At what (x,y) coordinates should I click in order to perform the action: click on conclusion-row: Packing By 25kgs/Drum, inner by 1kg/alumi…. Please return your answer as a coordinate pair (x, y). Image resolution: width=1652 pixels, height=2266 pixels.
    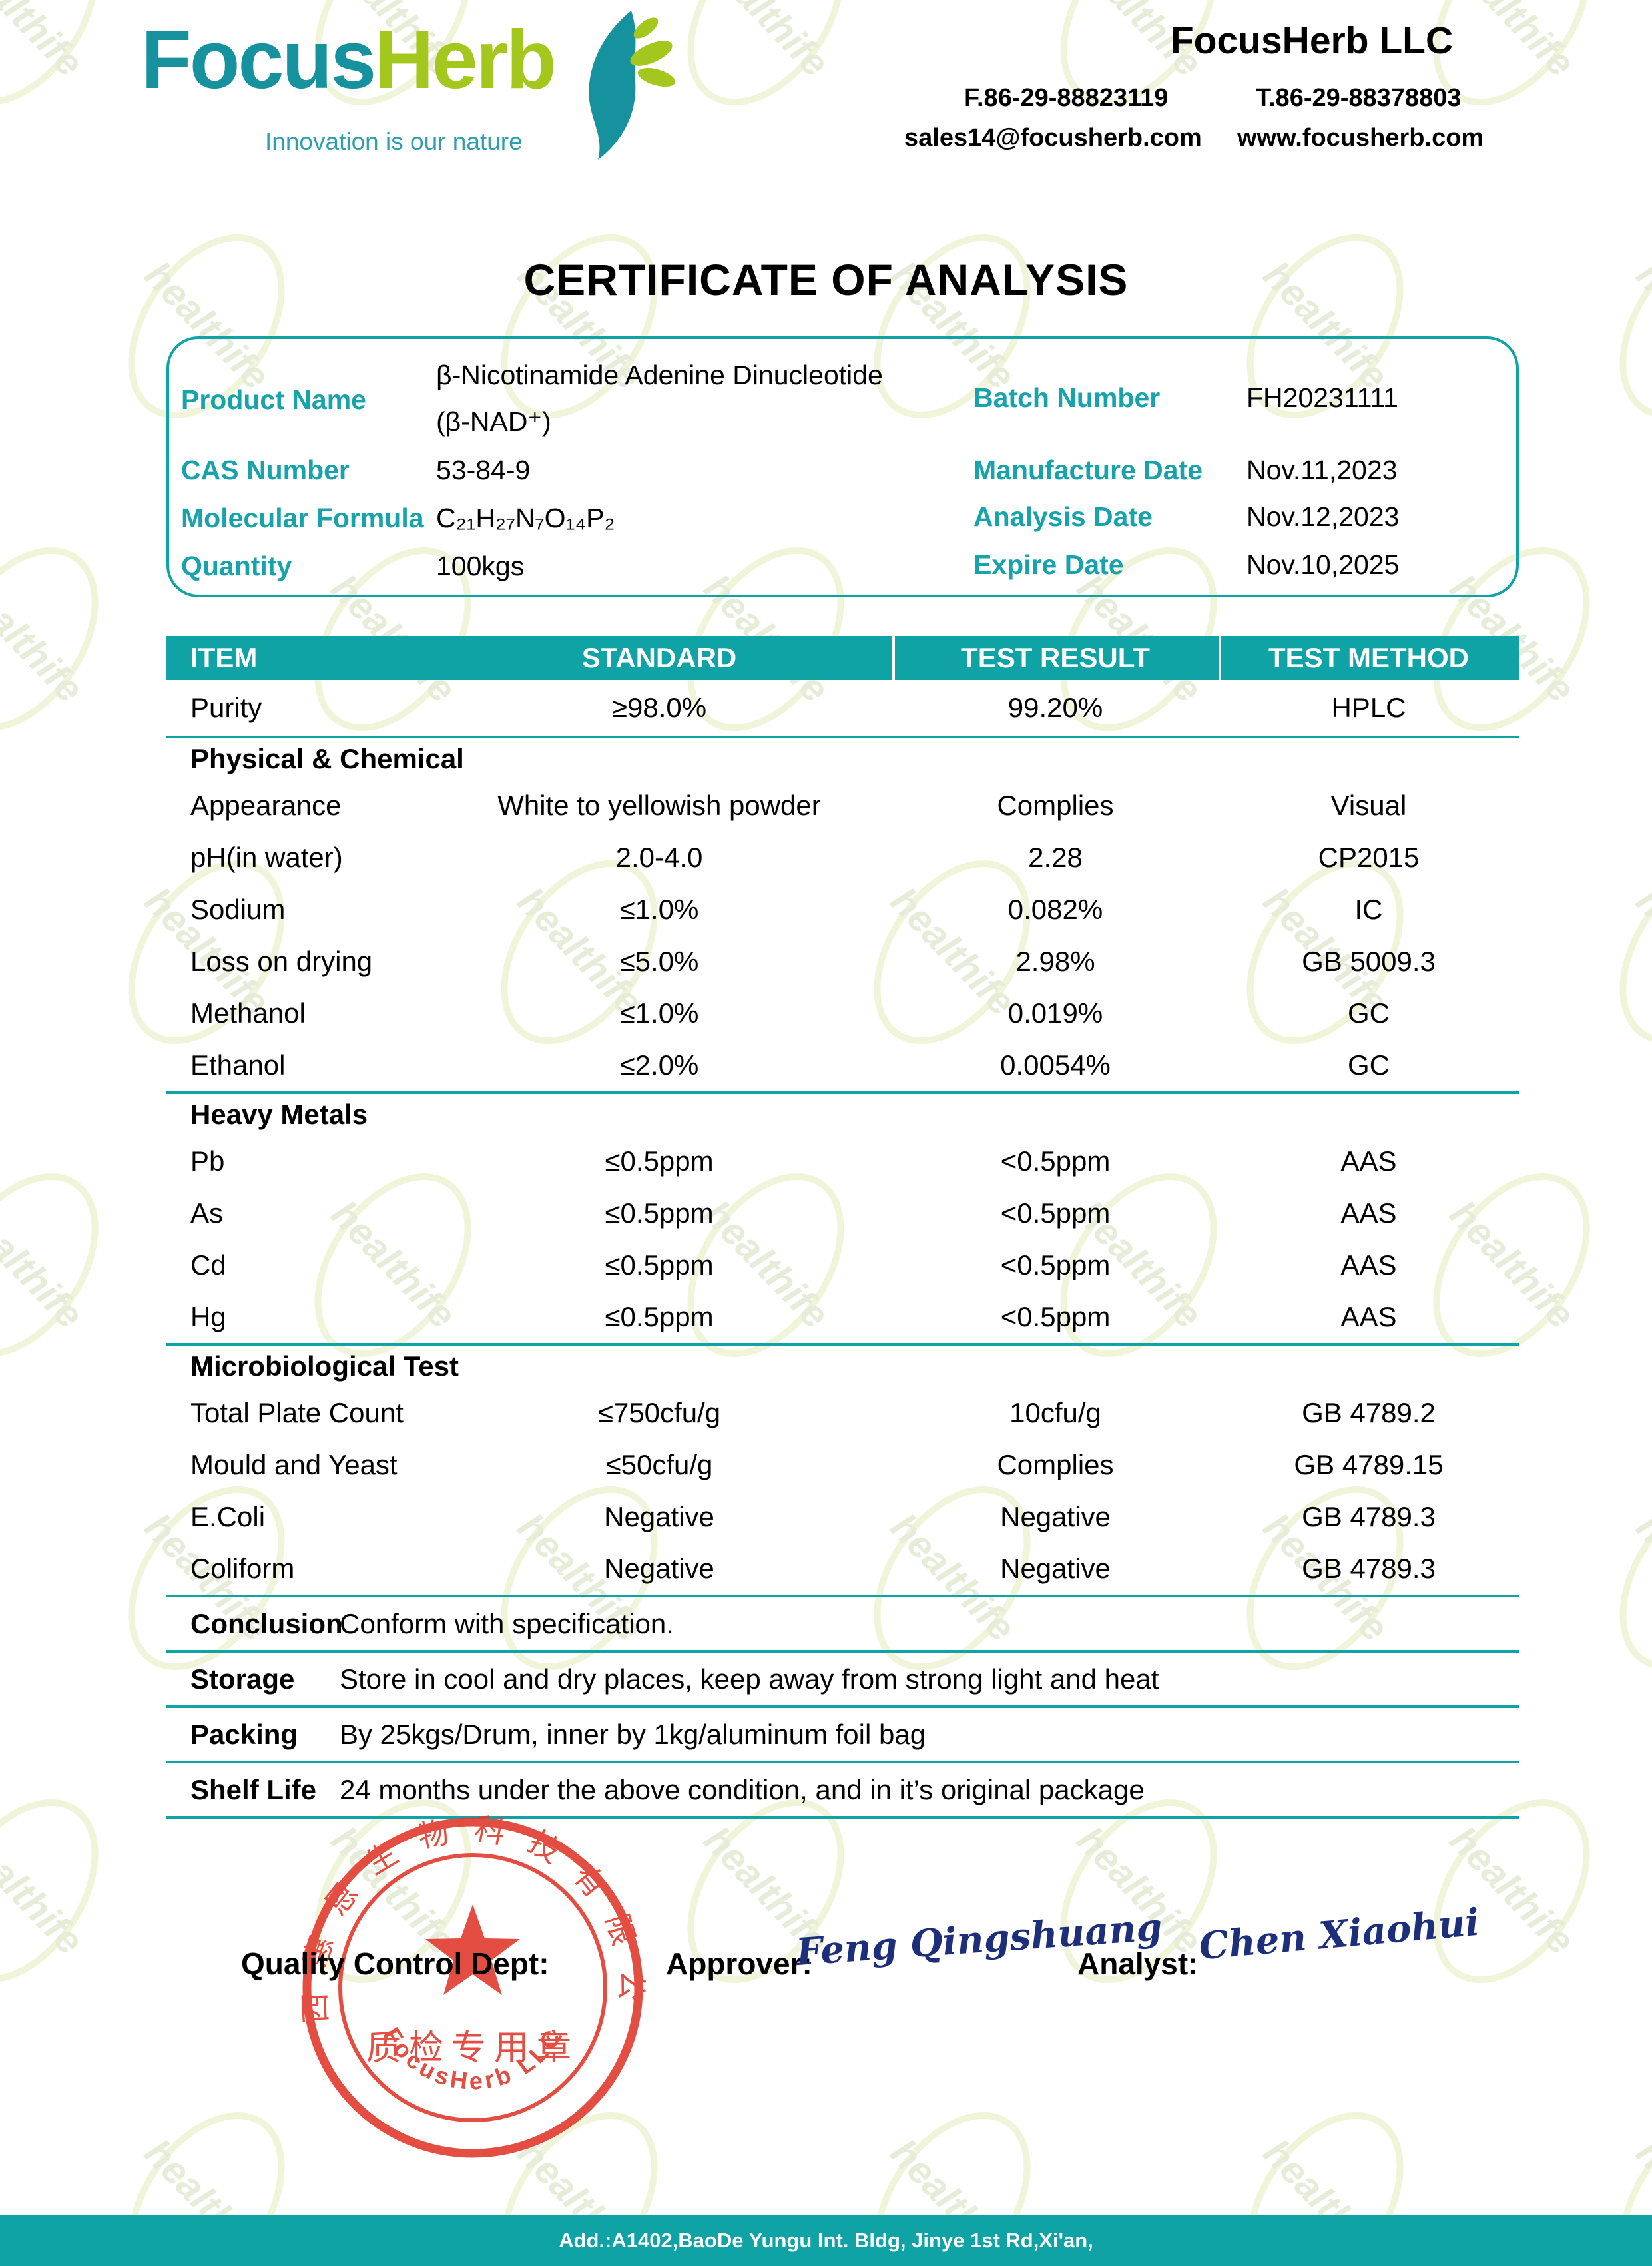
    Looking at the image, I should click on (842, 1734).